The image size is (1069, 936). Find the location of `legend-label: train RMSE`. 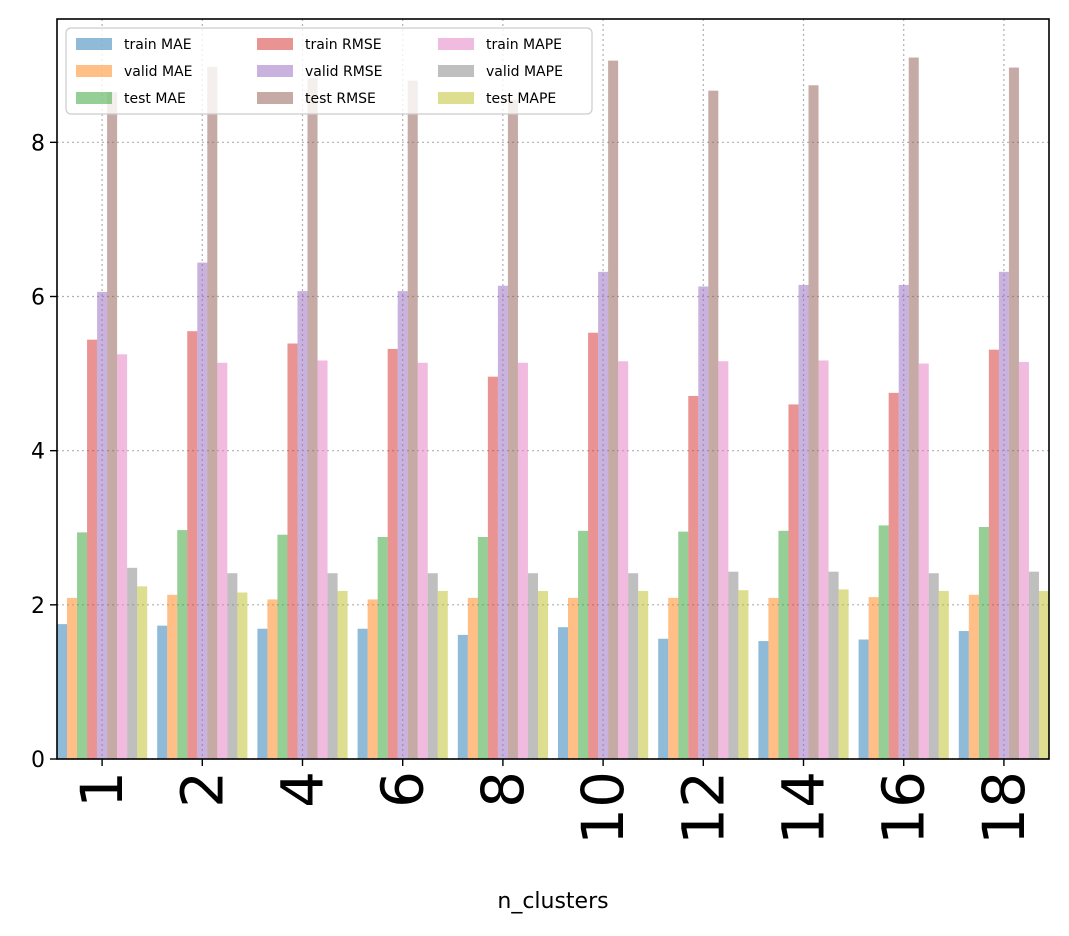

legend-label: train RMSE is located at coordinates (343, 45).